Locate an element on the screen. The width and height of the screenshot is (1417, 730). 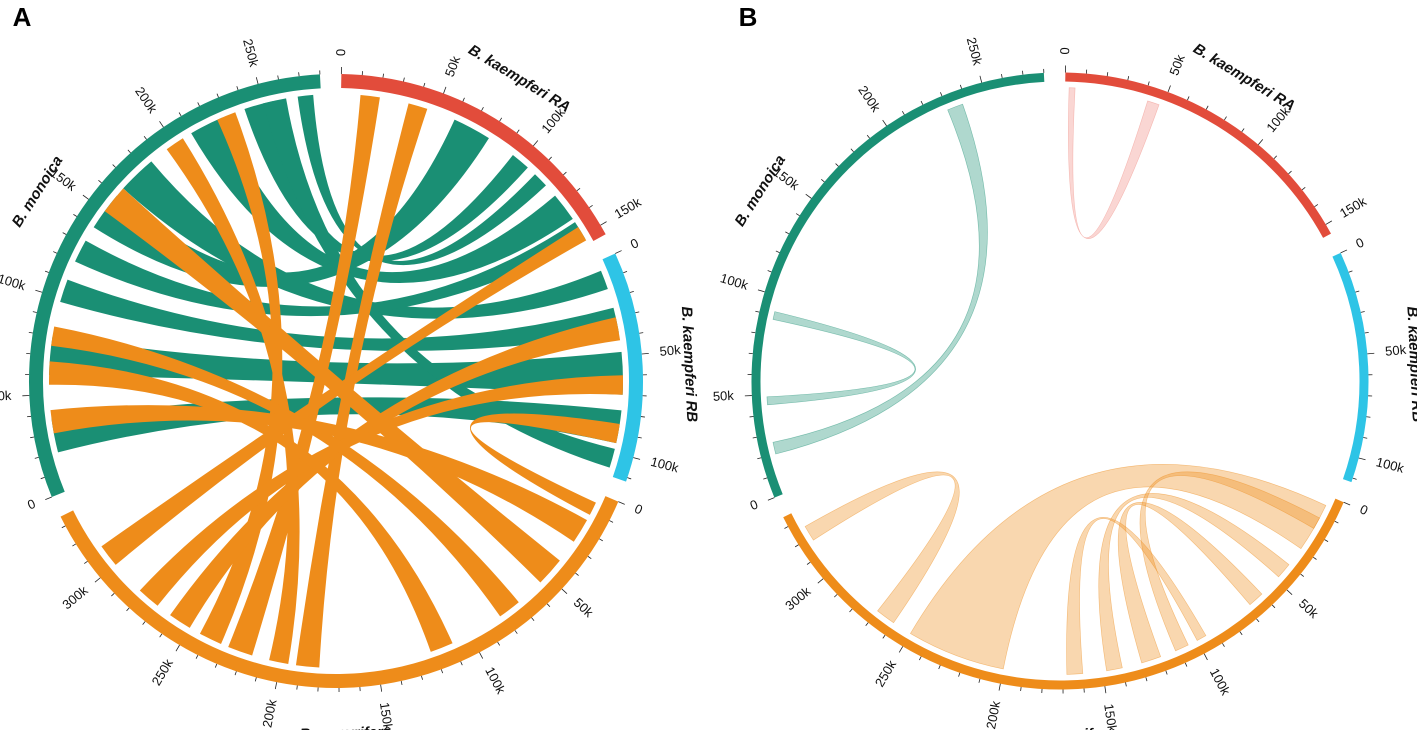
link-b-papyrifera-to-b-kaempferi-ra is located at coordinates (304, 375).